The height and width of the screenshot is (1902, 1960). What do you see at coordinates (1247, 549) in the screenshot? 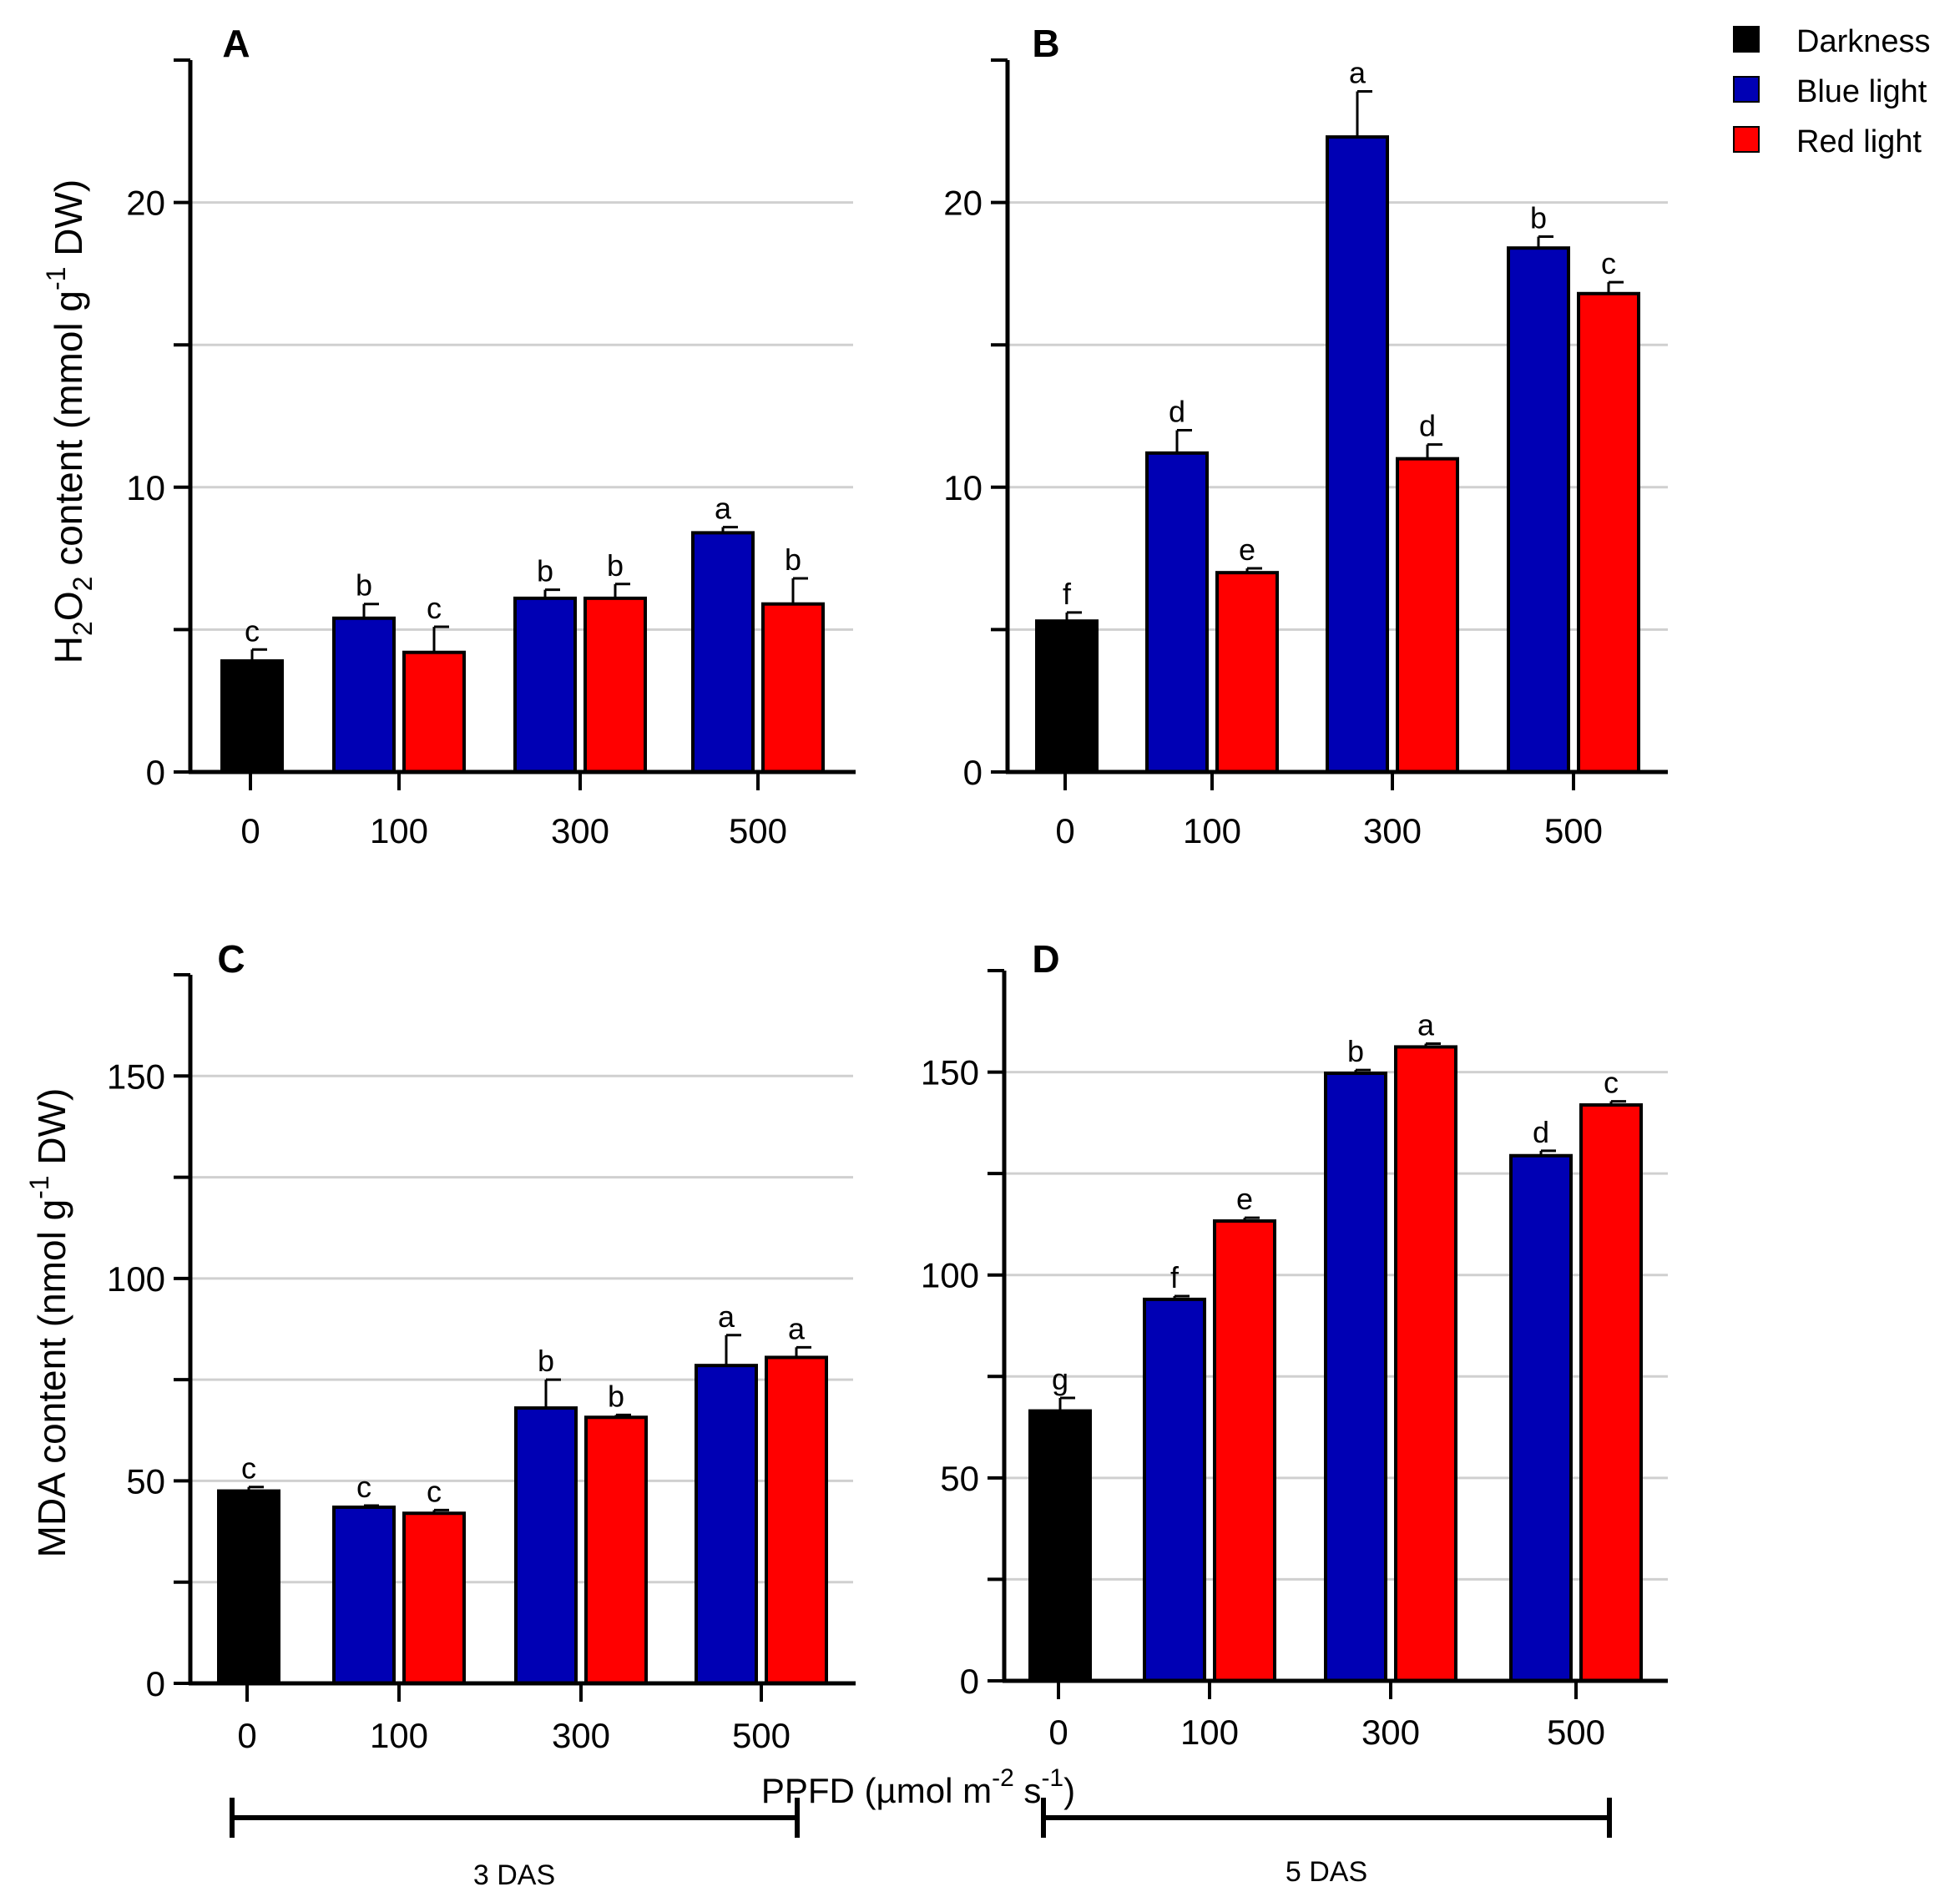
I see `sig-letter-b-100-red-light: e` at bounding box center [1247, 549].